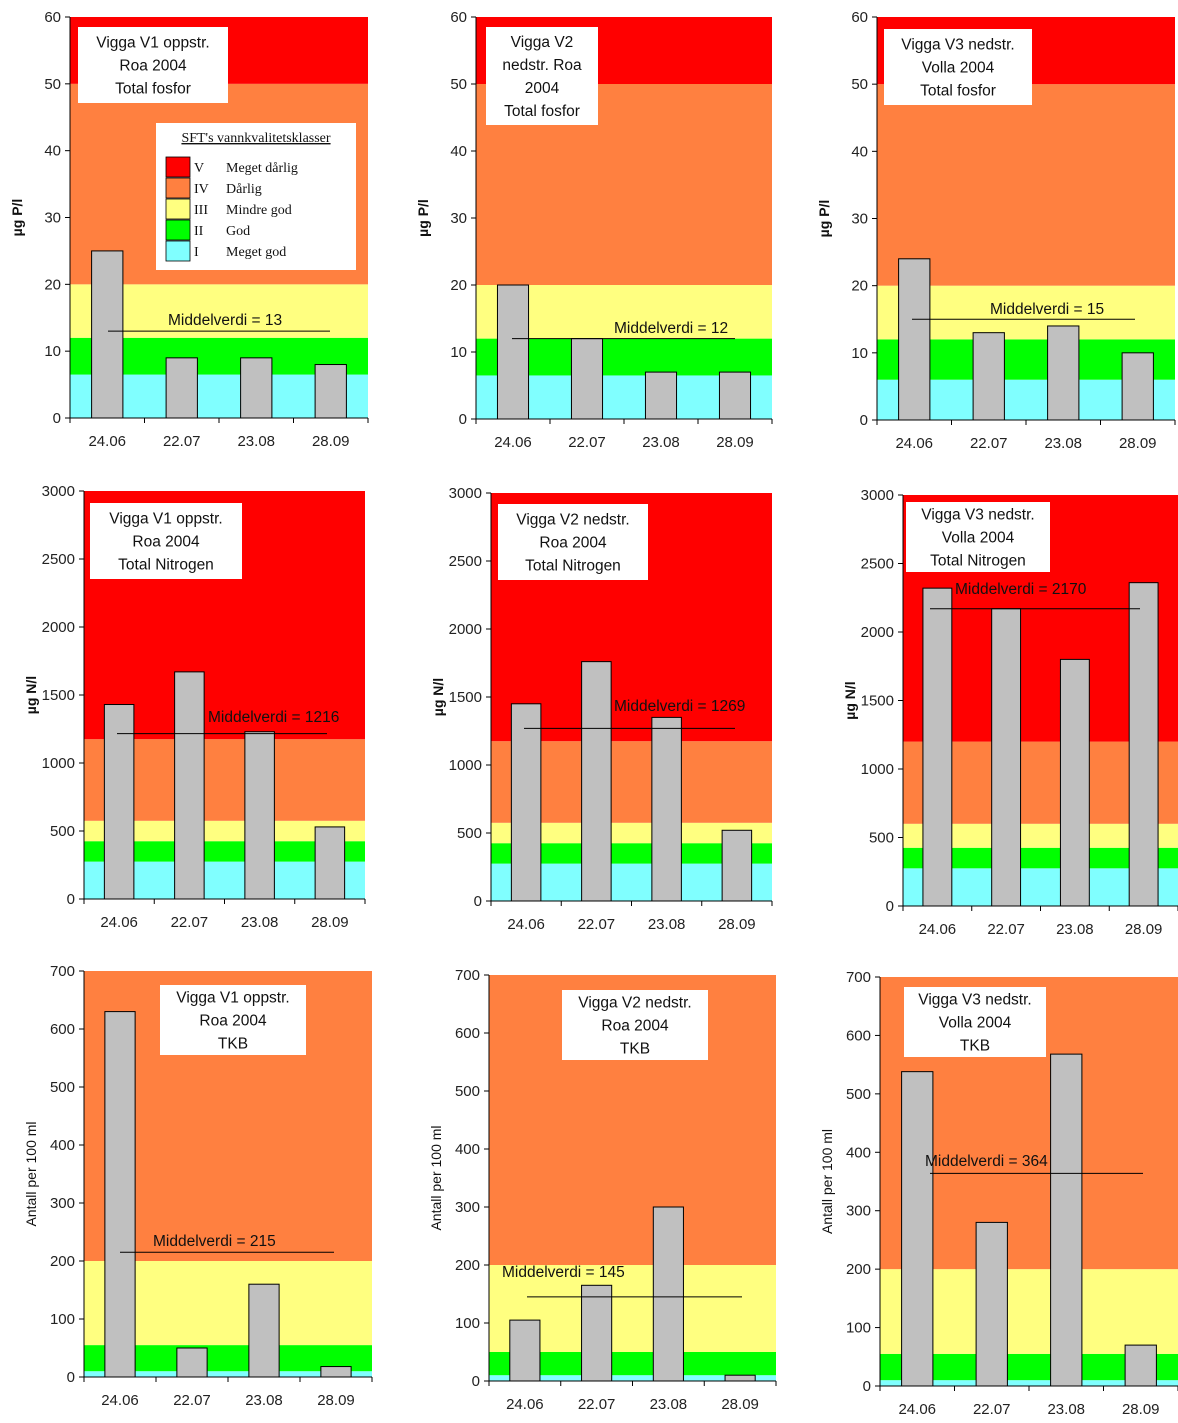 This screenshot has width=1178, height=1423. I want to click on chart-title-line: Vigga V2, so click(542, 42).